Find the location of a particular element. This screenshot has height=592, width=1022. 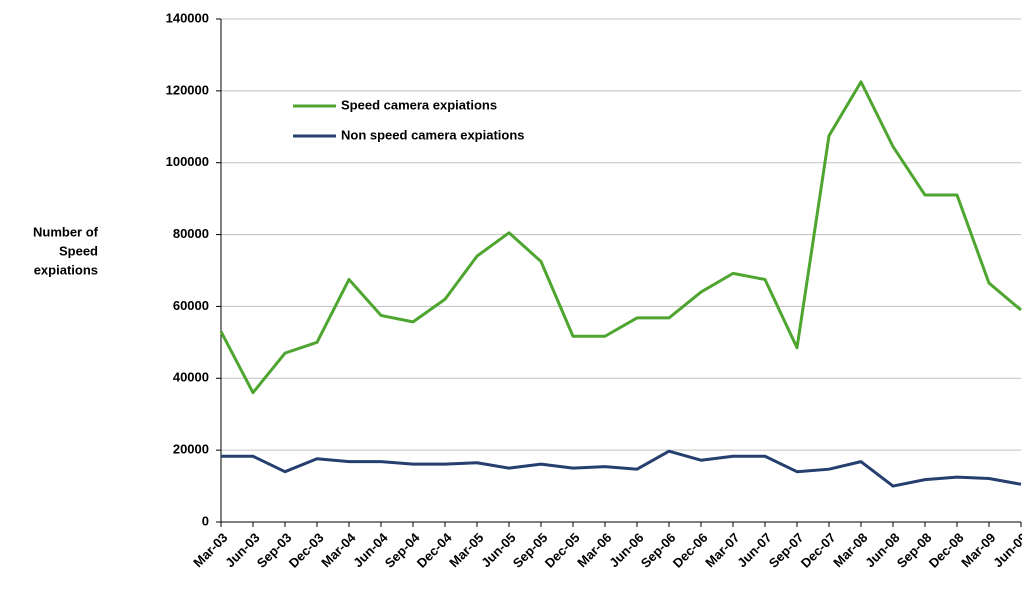

x-tick-label: Mar-06 is located at coordinates (594, 550).